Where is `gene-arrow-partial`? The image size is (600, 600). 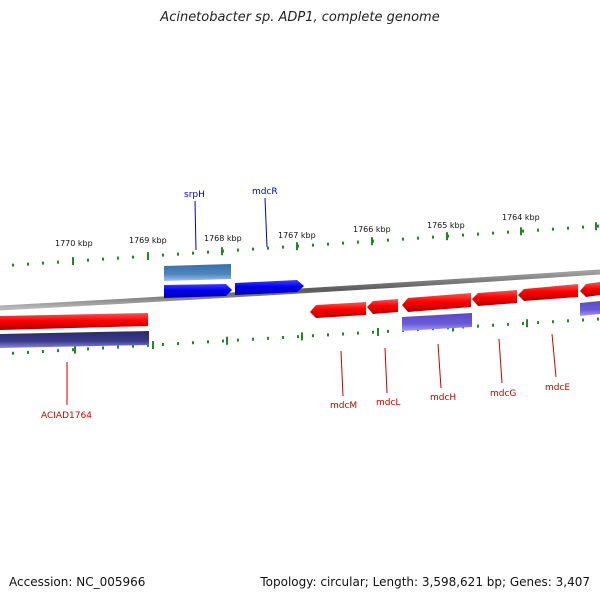 gene-arrow-partial is located at coordinates (590, 289).